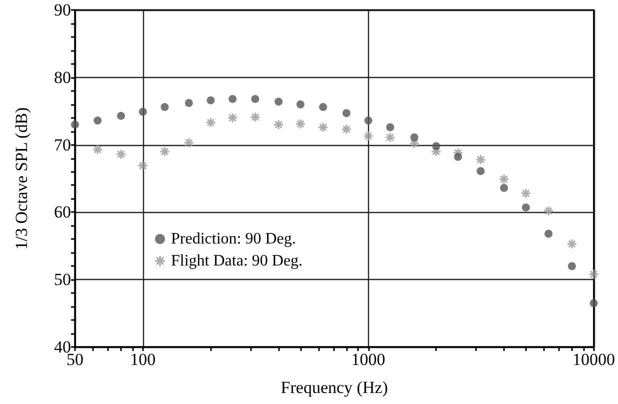  Describe the element at coordinates (62, 10) in the screenshot. I see `y-tick-label: 90` at that location.